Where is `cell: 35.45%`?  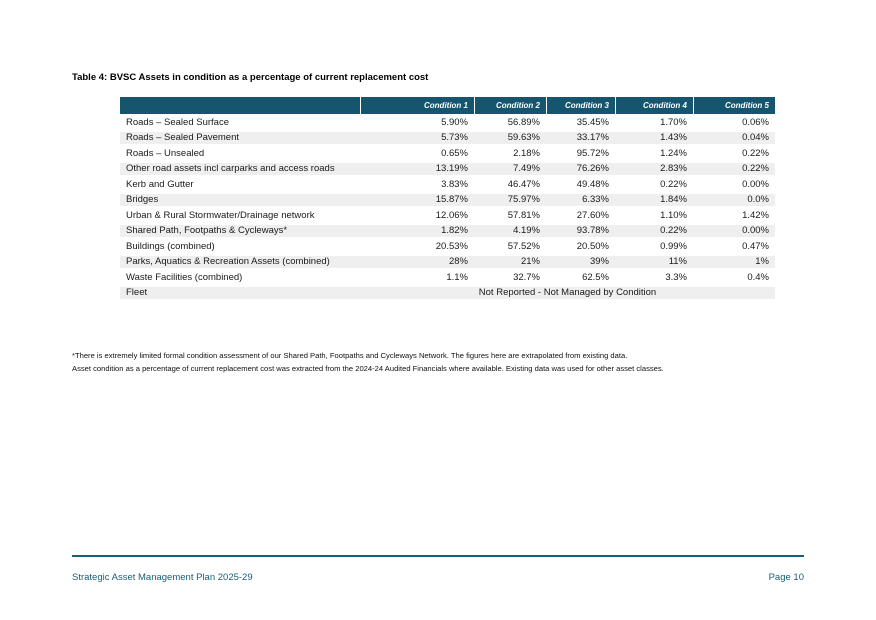
cell: 35.45% is located at coordinates (580, 122).